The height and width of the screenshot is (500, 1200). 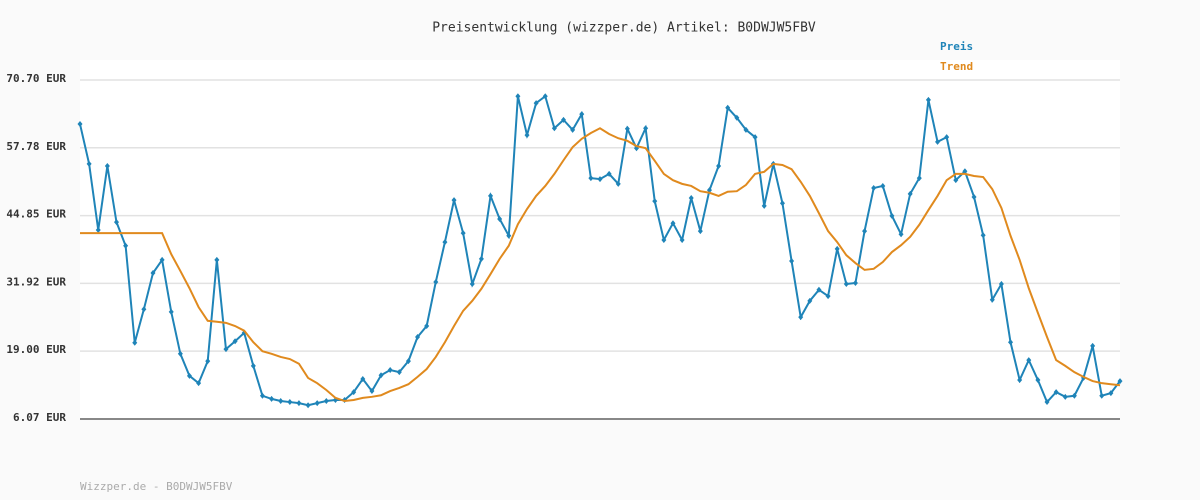 I want to click on legend-label: Trend, so click(x=956, y=66).